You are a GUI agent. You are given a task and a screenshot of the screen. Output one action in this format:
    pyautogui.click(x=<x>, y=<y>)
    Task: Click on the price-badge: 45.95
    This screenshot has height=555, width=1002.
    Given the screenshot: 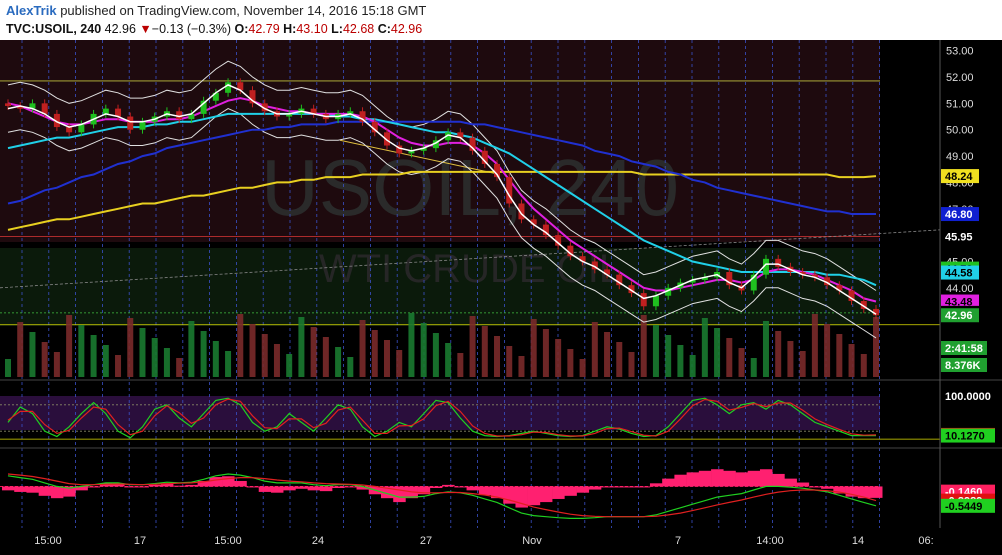 What is the action you would take?
    pyautogui.click(x=959, y=237)
    